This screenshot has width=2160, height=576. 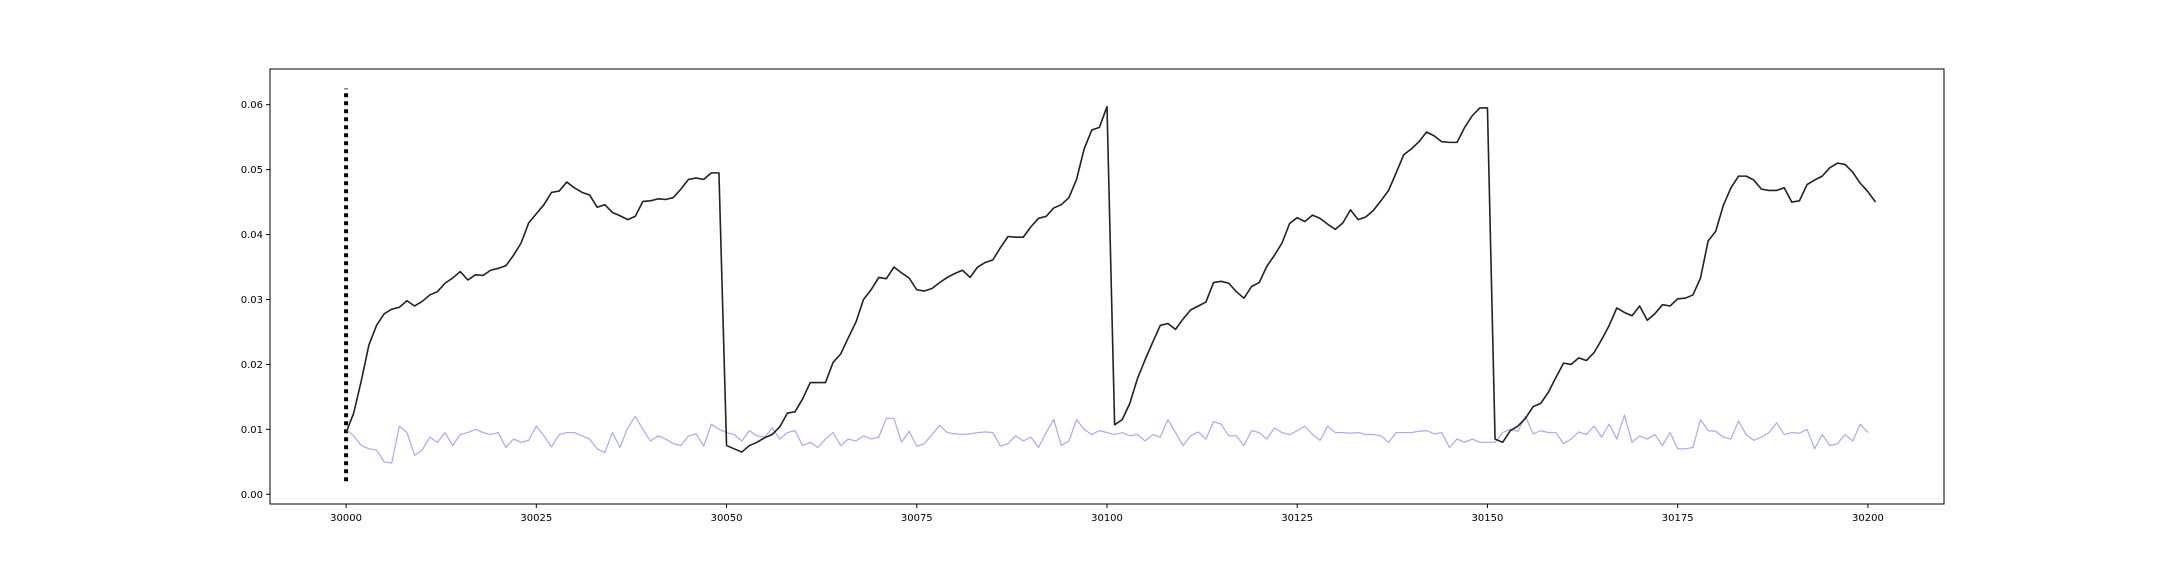 I want to click on y-tick-label: 0.01, so click(x=252, y=430).